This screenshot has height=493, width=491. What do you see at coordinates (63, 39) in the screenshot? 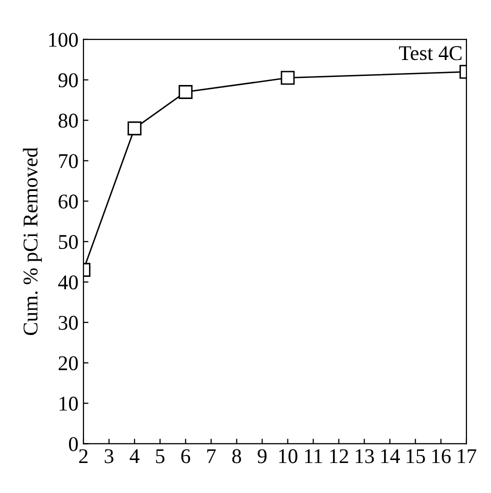
I see `y-tick-label: 100` at bounding box center [63, 39].